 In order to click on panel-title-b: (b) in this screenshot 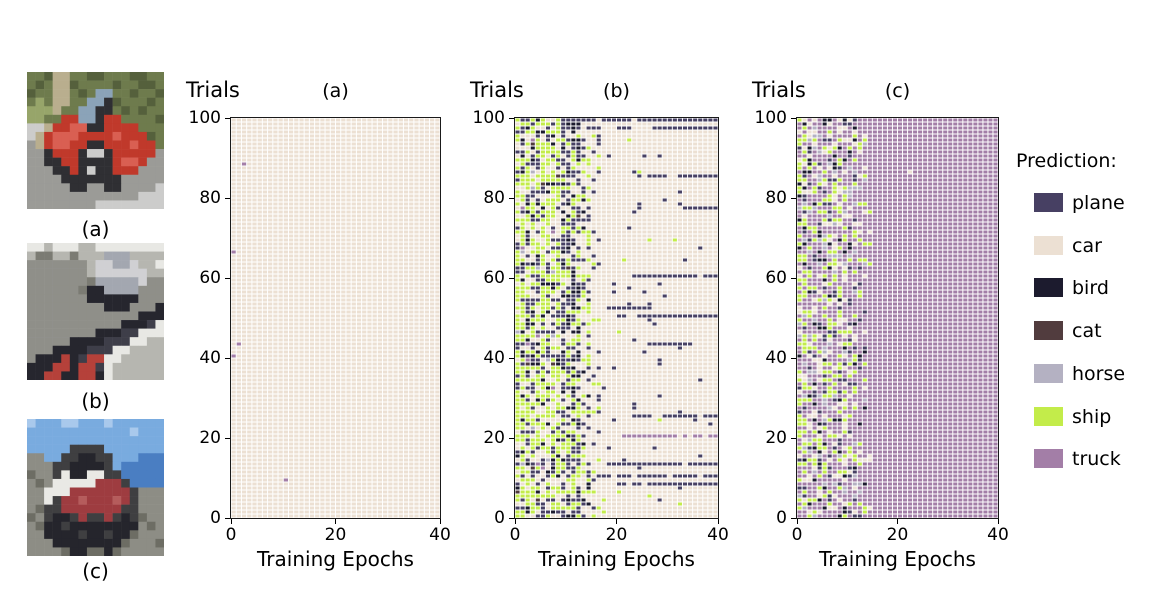, I will do `click(616, 91)`.